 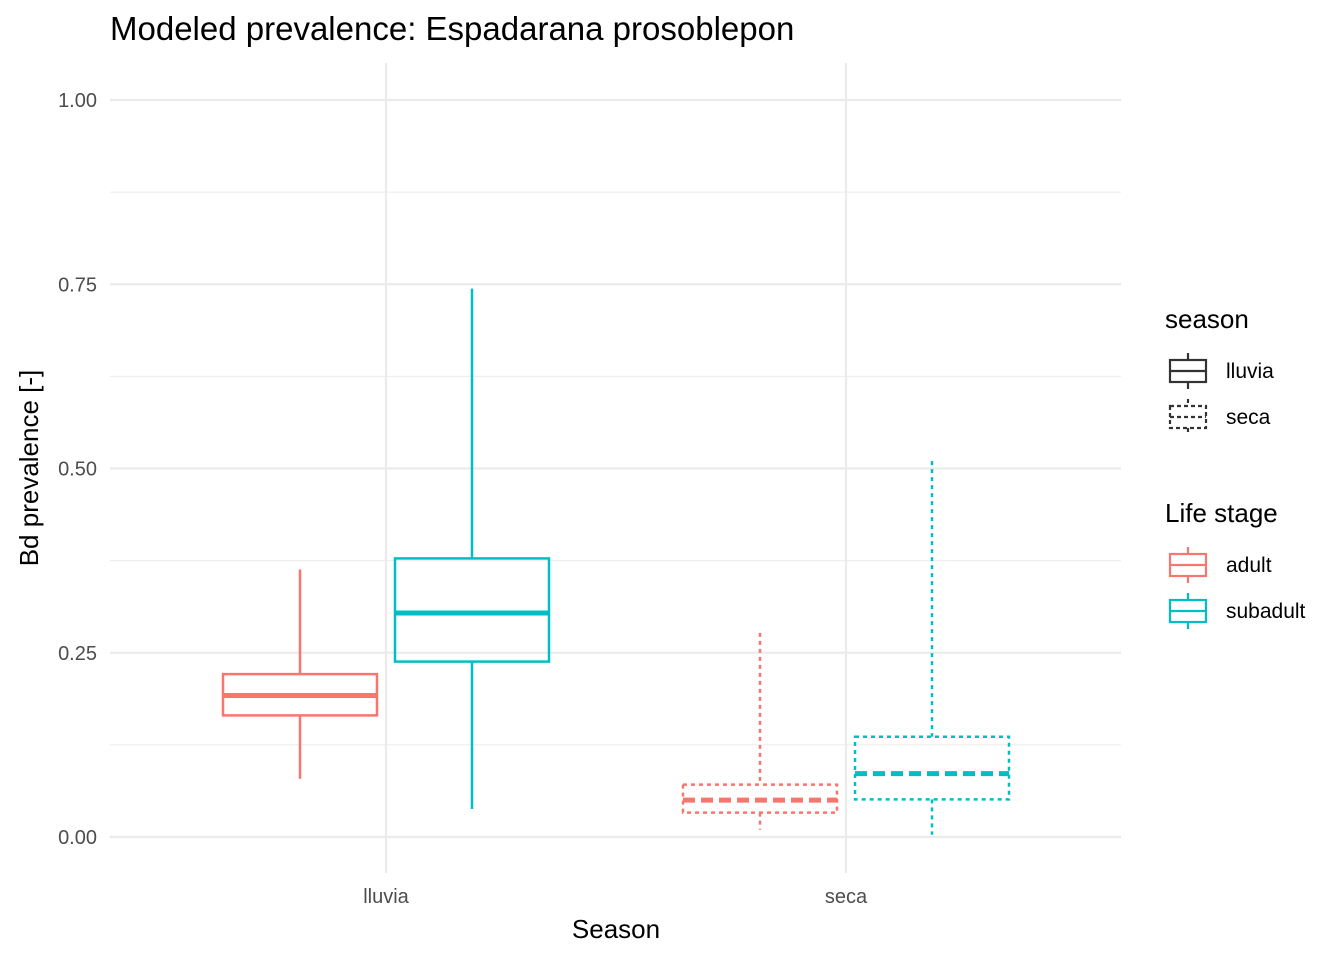 I want to click on x-axis-title: Season, so click(x=616, y=929).